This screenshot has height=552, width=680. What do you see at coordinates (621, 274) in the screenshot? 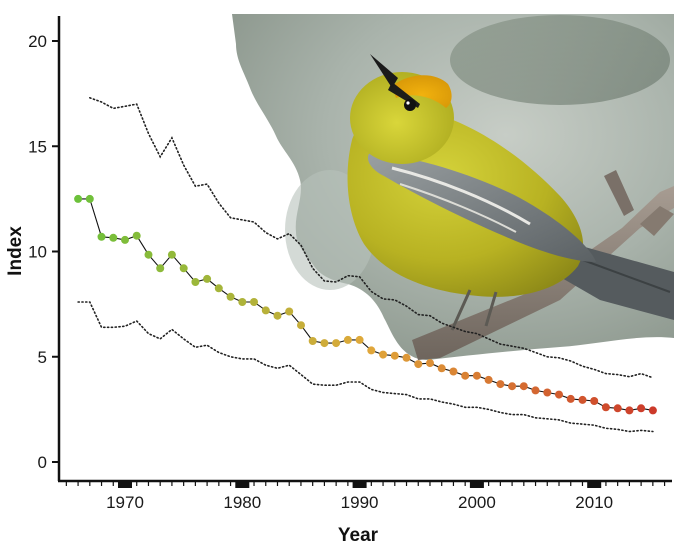
I see `bird-tail-edge` at bounding box center [621, 274].